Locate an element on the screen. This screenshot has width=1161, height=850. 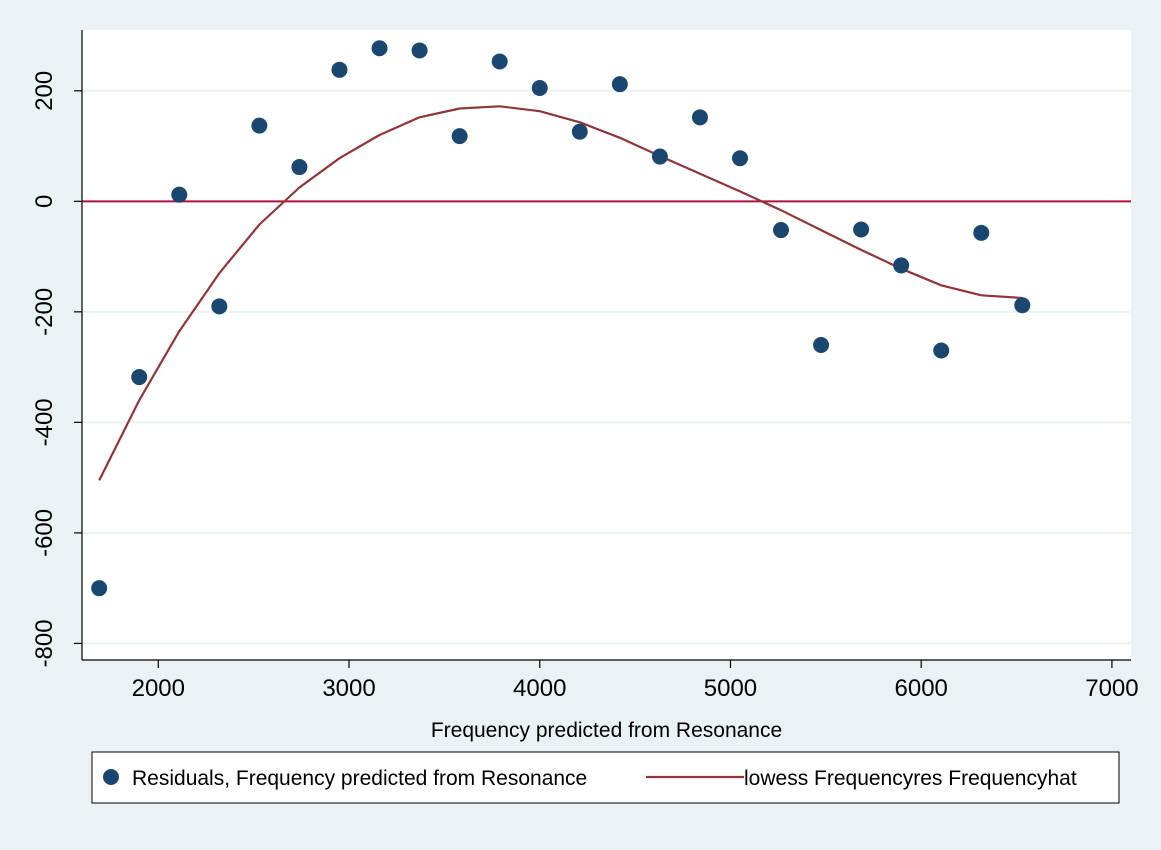
y-tick-label: -400 is located at coordinates (44, 422).